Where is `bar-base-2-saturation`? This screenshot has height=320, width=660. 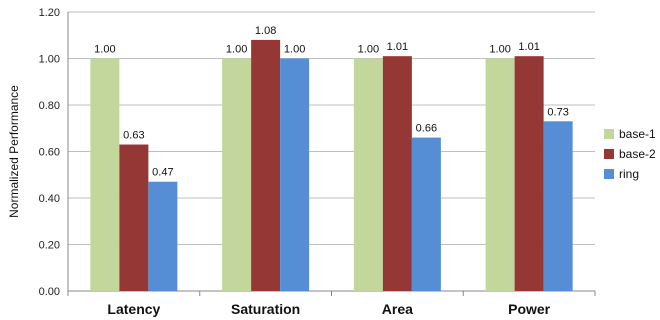
bar-base-2-saturation is located at coordinates (266, 165).